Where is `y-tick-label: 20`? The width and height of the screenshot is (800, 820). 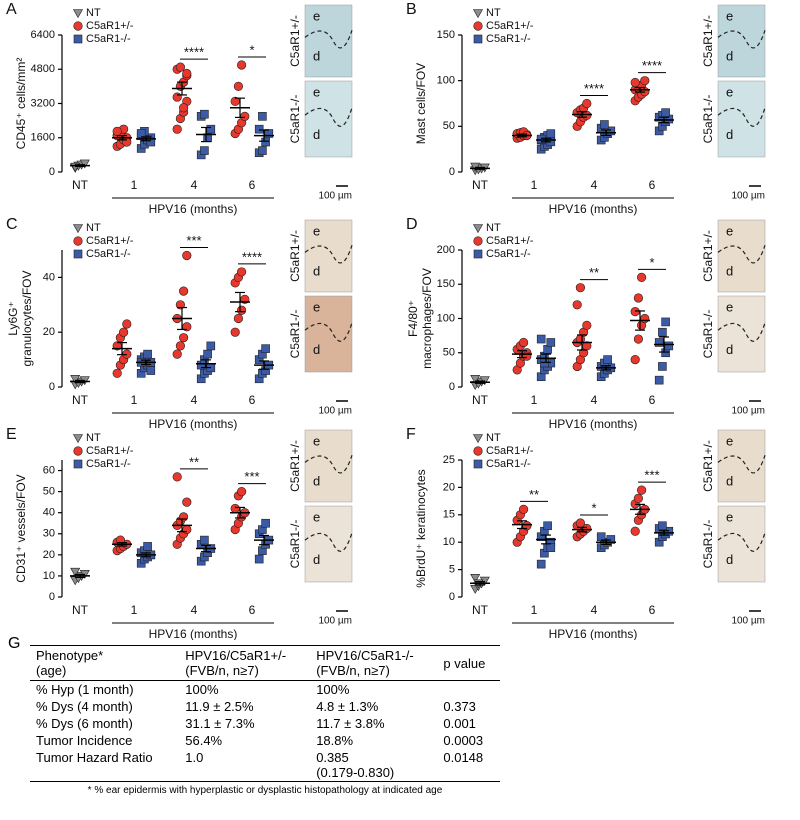 y-tick-label: 20 is located at coordinates (49, 332).